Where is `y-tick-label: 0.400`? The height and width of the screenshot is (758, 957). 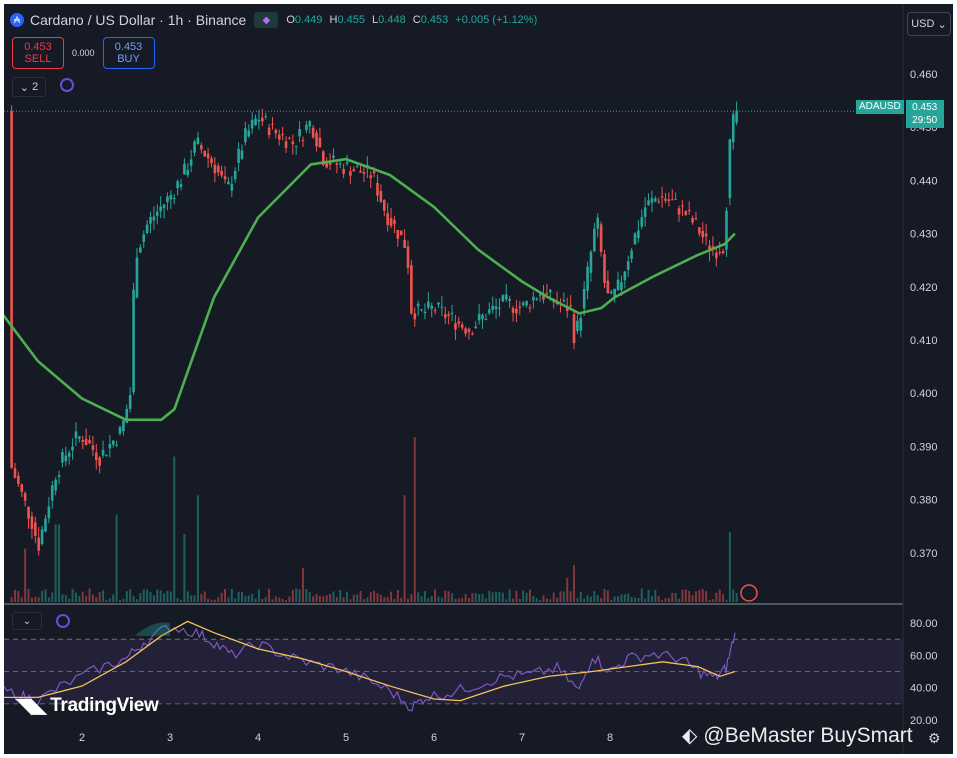
y-tick-label: 0.400 is located at coordinates (924, 394).